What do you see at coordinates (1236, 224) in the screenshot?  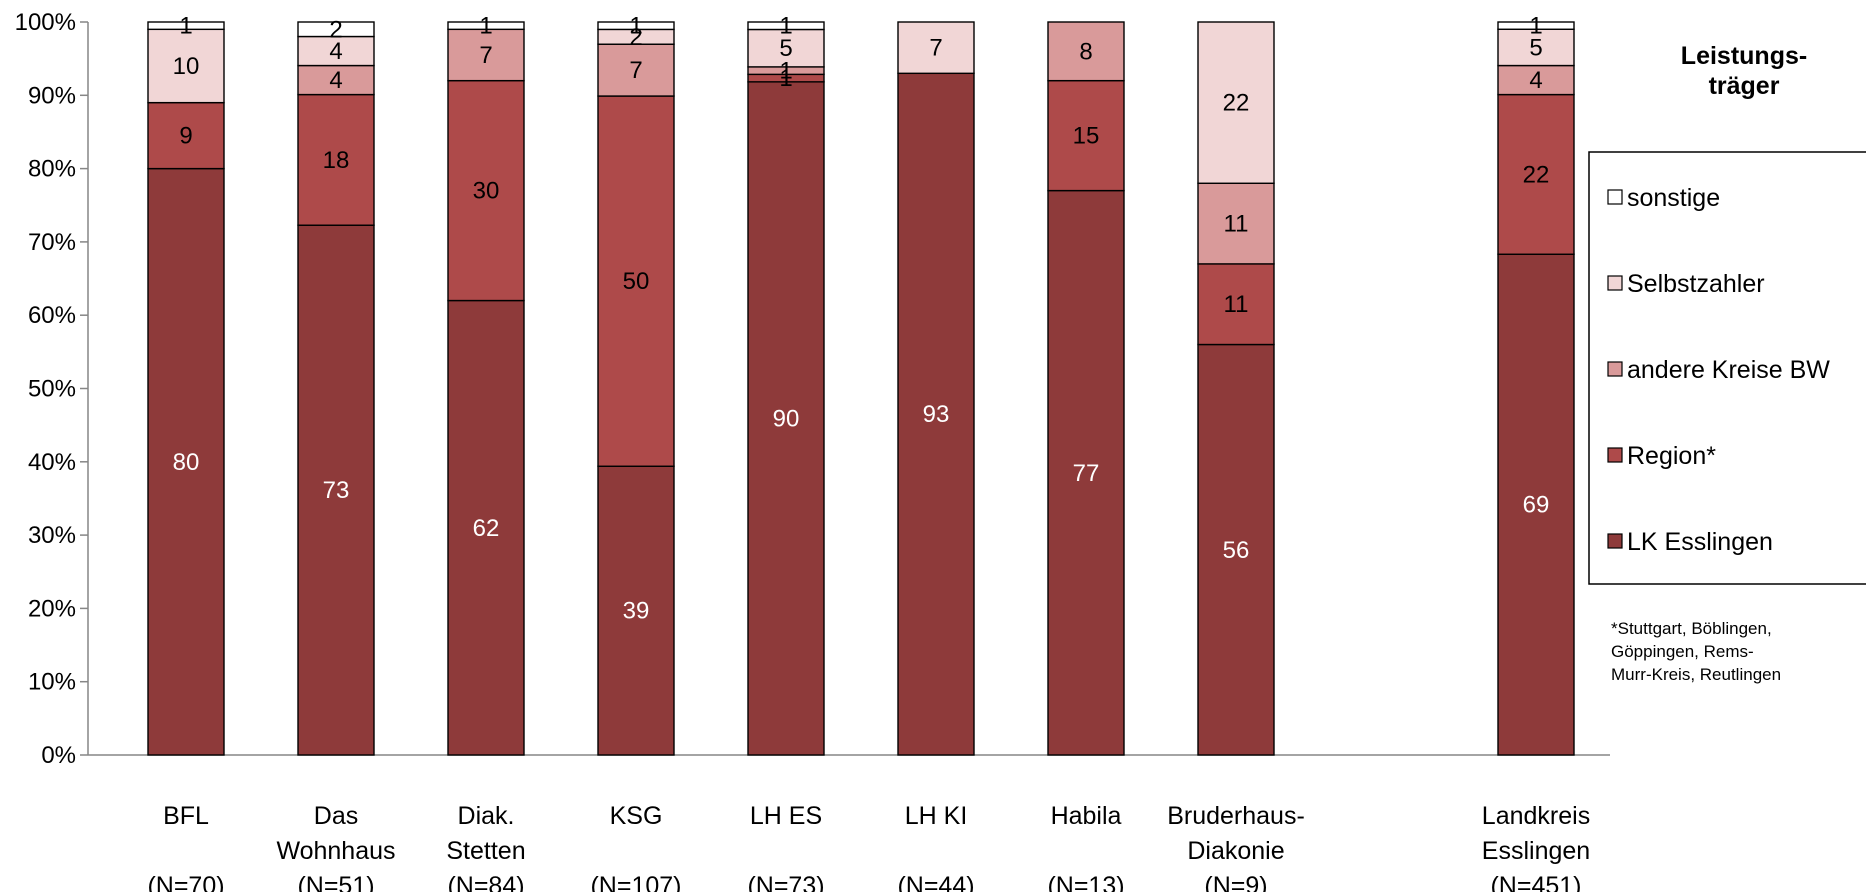 I see `data-label: 11` at bounding box center [1236, 224].